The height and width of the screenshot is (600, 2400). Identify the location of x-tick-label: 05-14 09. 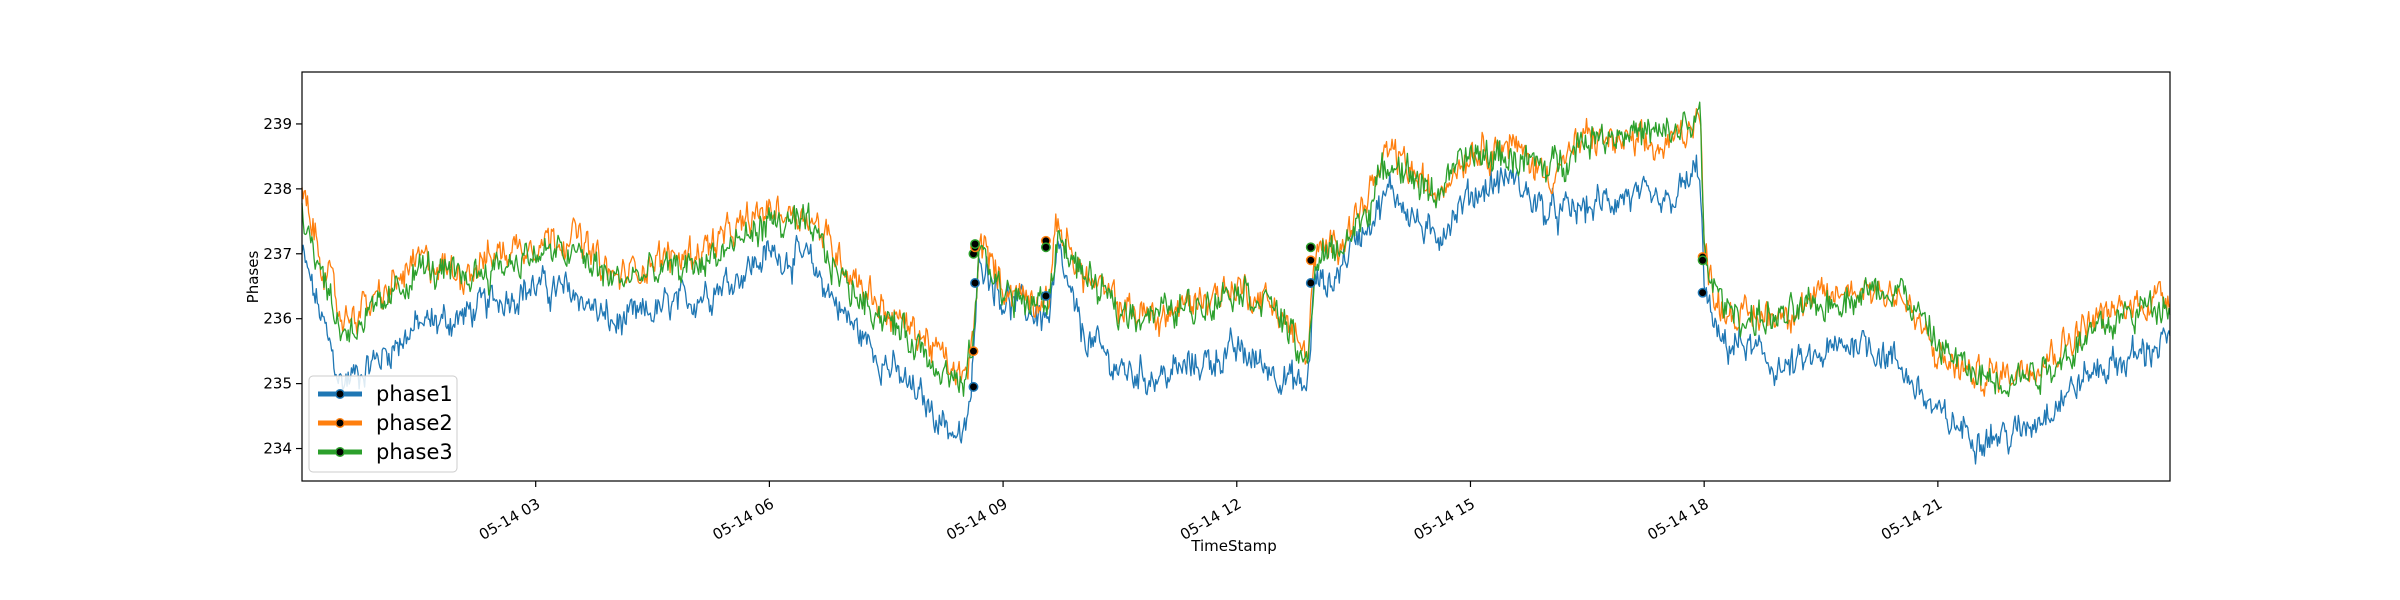
(976, 519).